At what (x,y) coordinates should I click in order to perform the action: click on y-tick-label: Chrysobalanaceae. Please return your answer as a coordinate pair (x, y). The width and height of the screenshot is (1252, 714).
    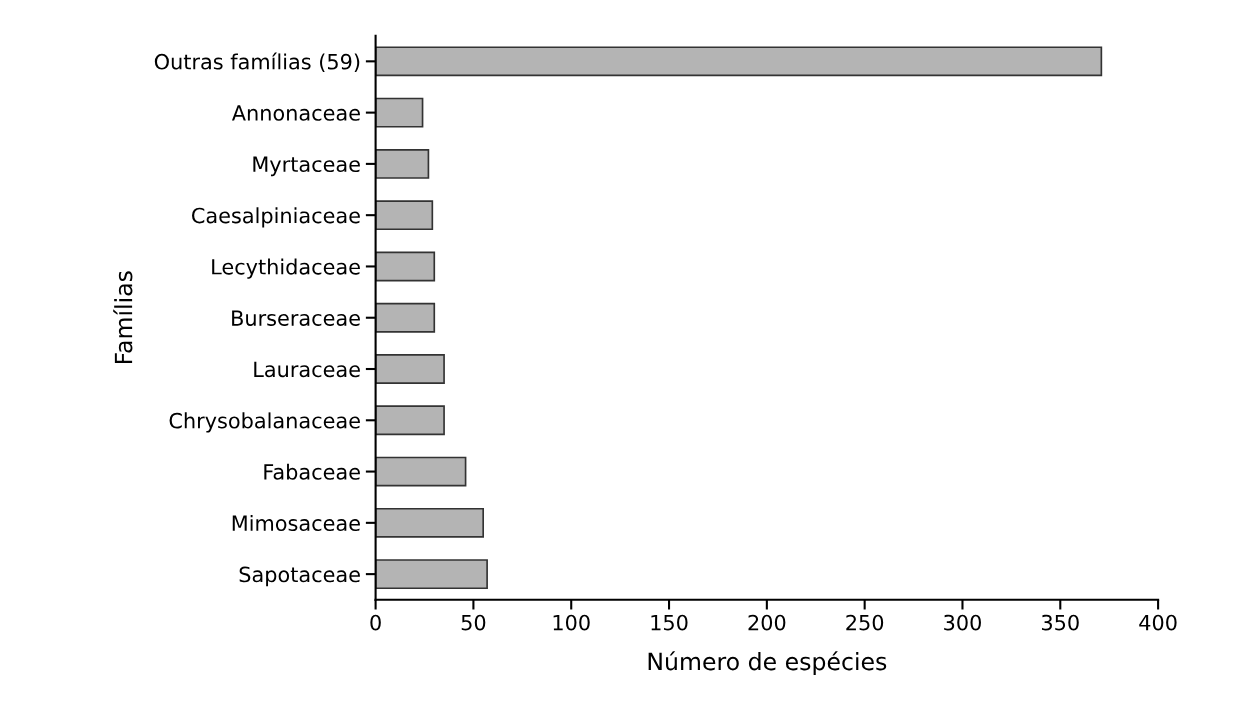
    Looking at the image, I should click on (264, 422).